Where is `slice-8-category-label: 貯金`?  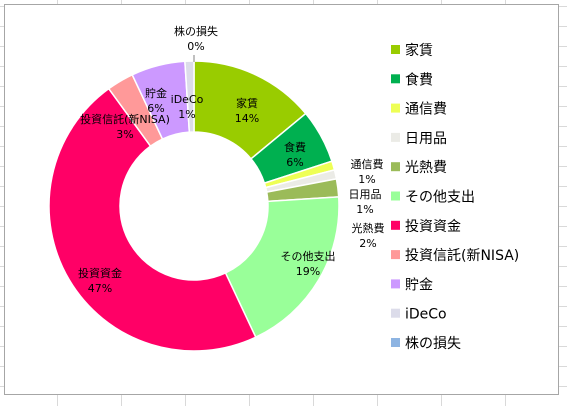
slice-8-category-label: 貯金 is located at coordinates (156, 93).